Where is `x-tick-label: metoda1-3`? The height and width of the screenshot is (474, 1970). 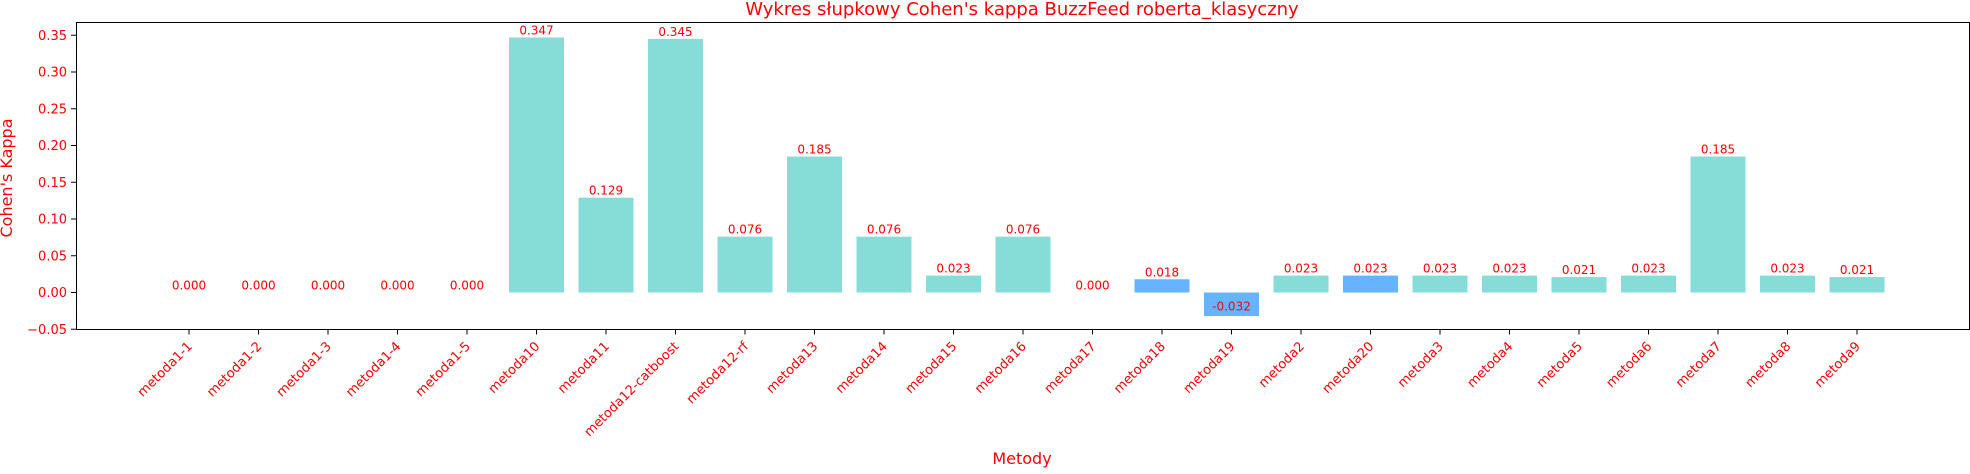
x-tick-label: metoda1-3 is located at coordinates (304, 369).